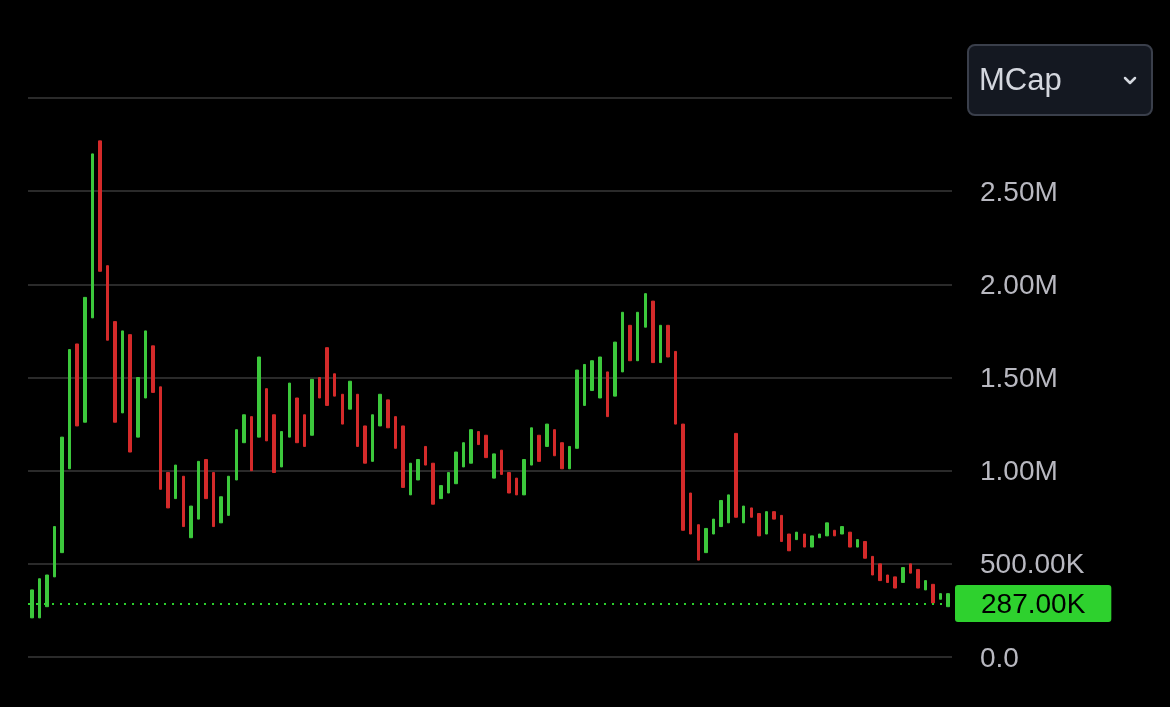 The image size is (1170, 707). What do you see at coordinates (1019, 377) in the screenshot?
I see `y-tick-label: 1.50M` at bounding box center [1019, 377].